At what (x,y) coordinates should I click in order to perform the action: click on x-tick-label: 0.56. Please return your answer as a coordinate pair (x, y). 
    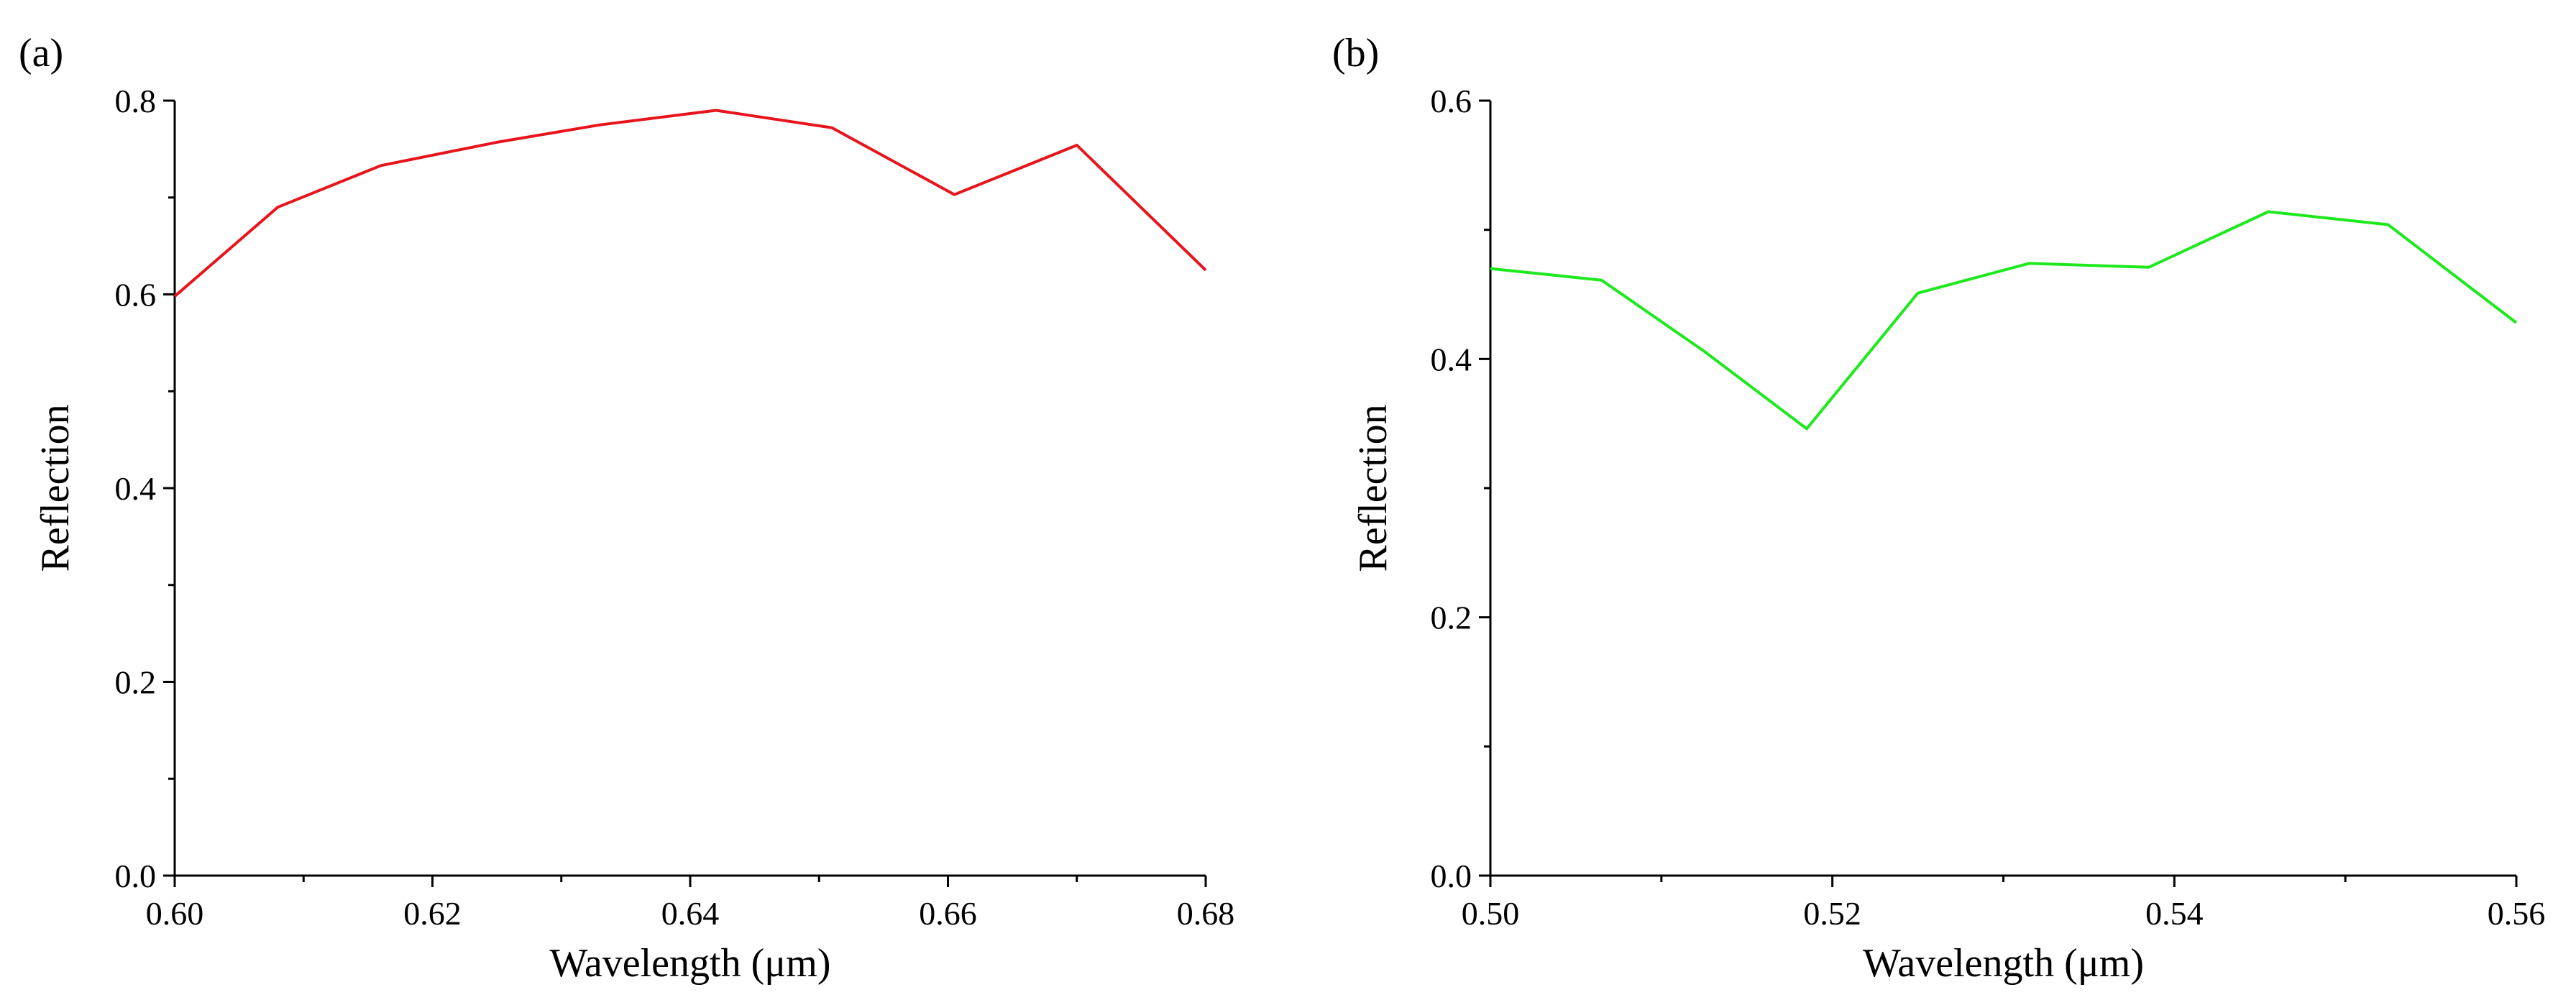
    Looking at the image, I should click on (2517, 913).